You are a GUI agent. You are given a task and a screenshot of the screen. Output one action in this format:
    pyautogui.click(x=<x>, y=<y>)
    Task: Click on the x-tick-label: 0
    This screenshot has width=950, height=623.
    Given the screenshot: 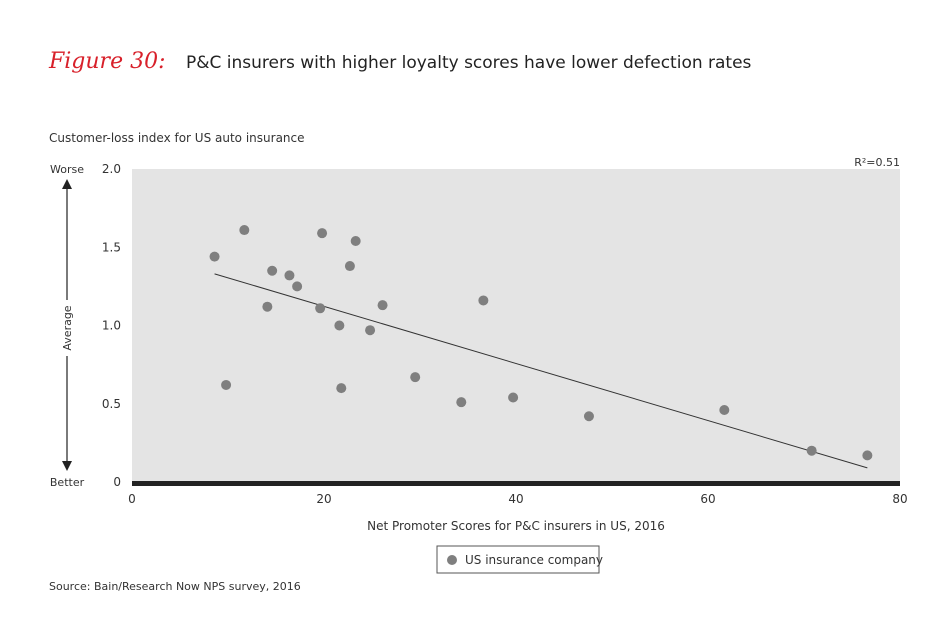 What is the action you would take?
    pyautogui.click(x=132, y=499)
    